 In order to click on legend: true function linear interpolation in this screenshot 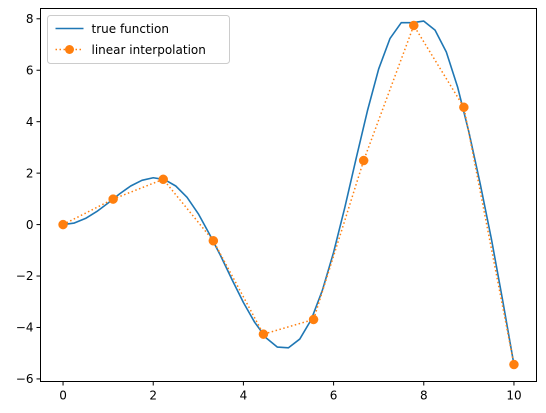, I will do `click(138, 39)`.